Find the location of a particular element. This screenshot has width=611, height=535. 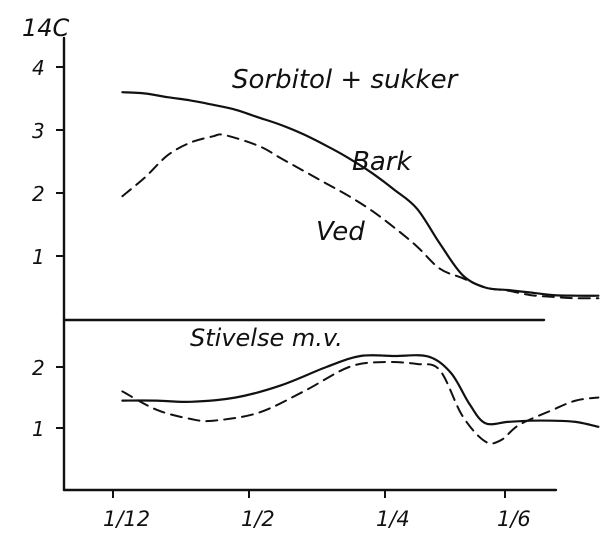

x-ticks: 1/12 1/2 1/4 1/6 is located at coordinates (317, 510).